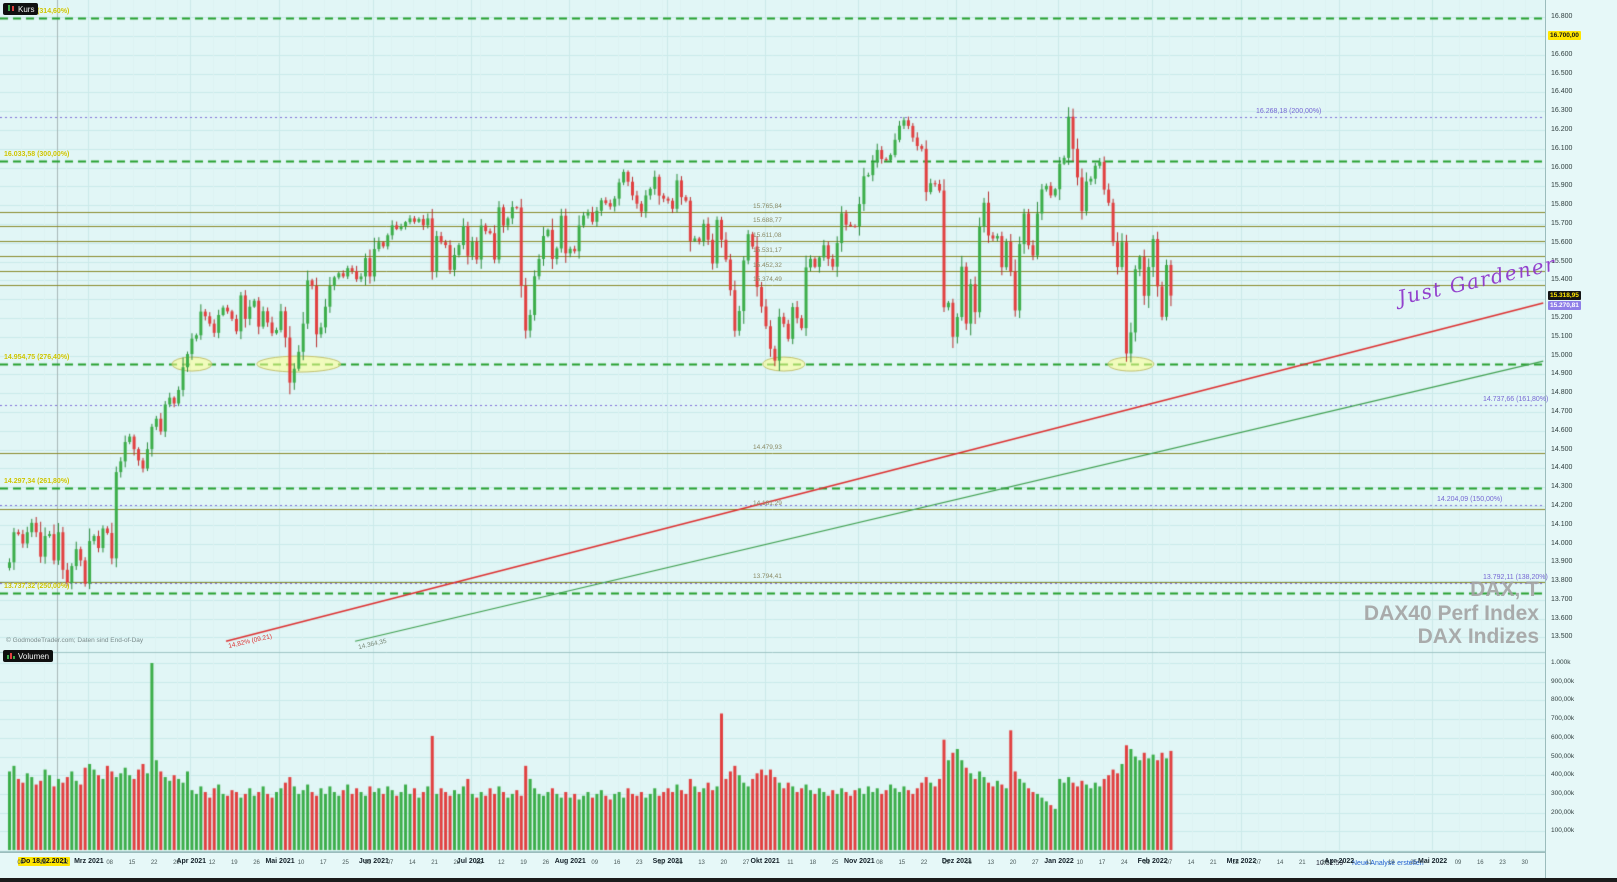 The height and width of the screenshot is (882, 1617). I want to click on price-tick-label: 16.000, so click(1562, 167).